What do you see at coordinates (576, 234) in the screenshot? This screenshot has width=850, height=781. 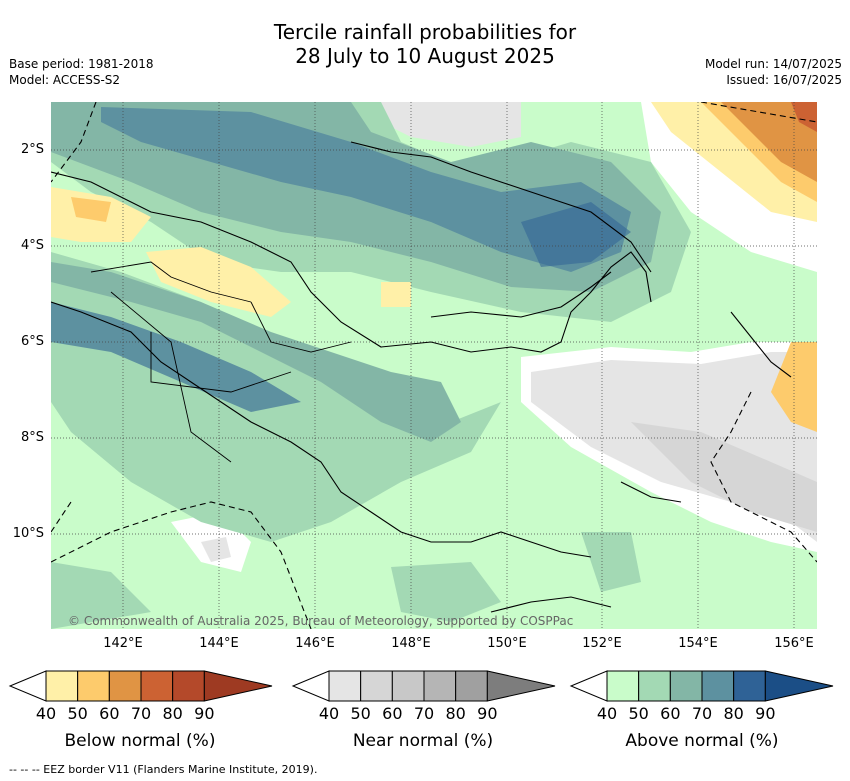 I see `above-80-core` at bounding box center [576, 234].